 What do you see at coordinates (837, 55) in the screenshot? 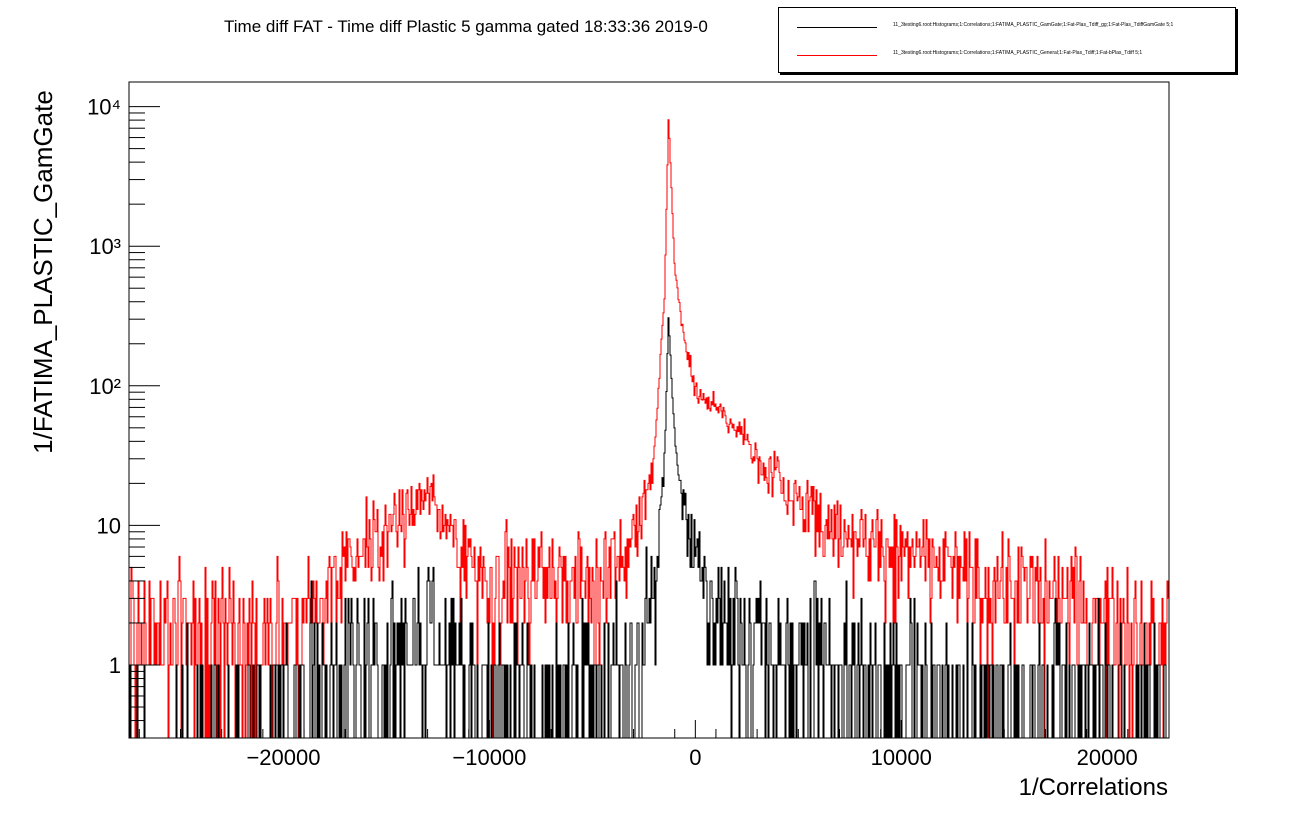
I see `legend-swatch-red` at bounding box center [837, 55].